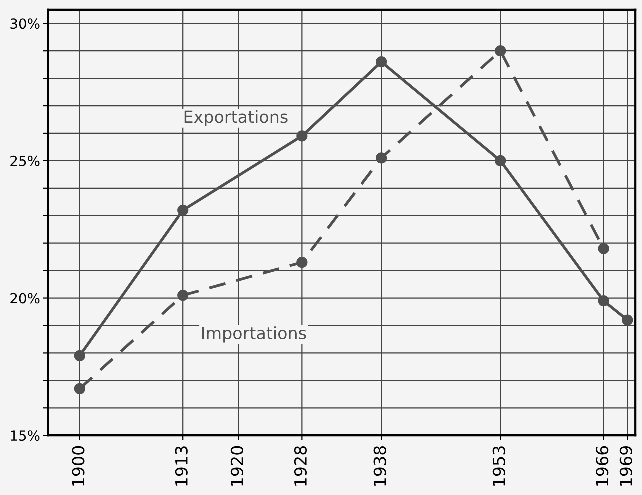 This screenshot has width=642, height=495. Describe the element at coordinates (626, 466) in the screenshot. I see `x-tick-label: 1969` at that location.